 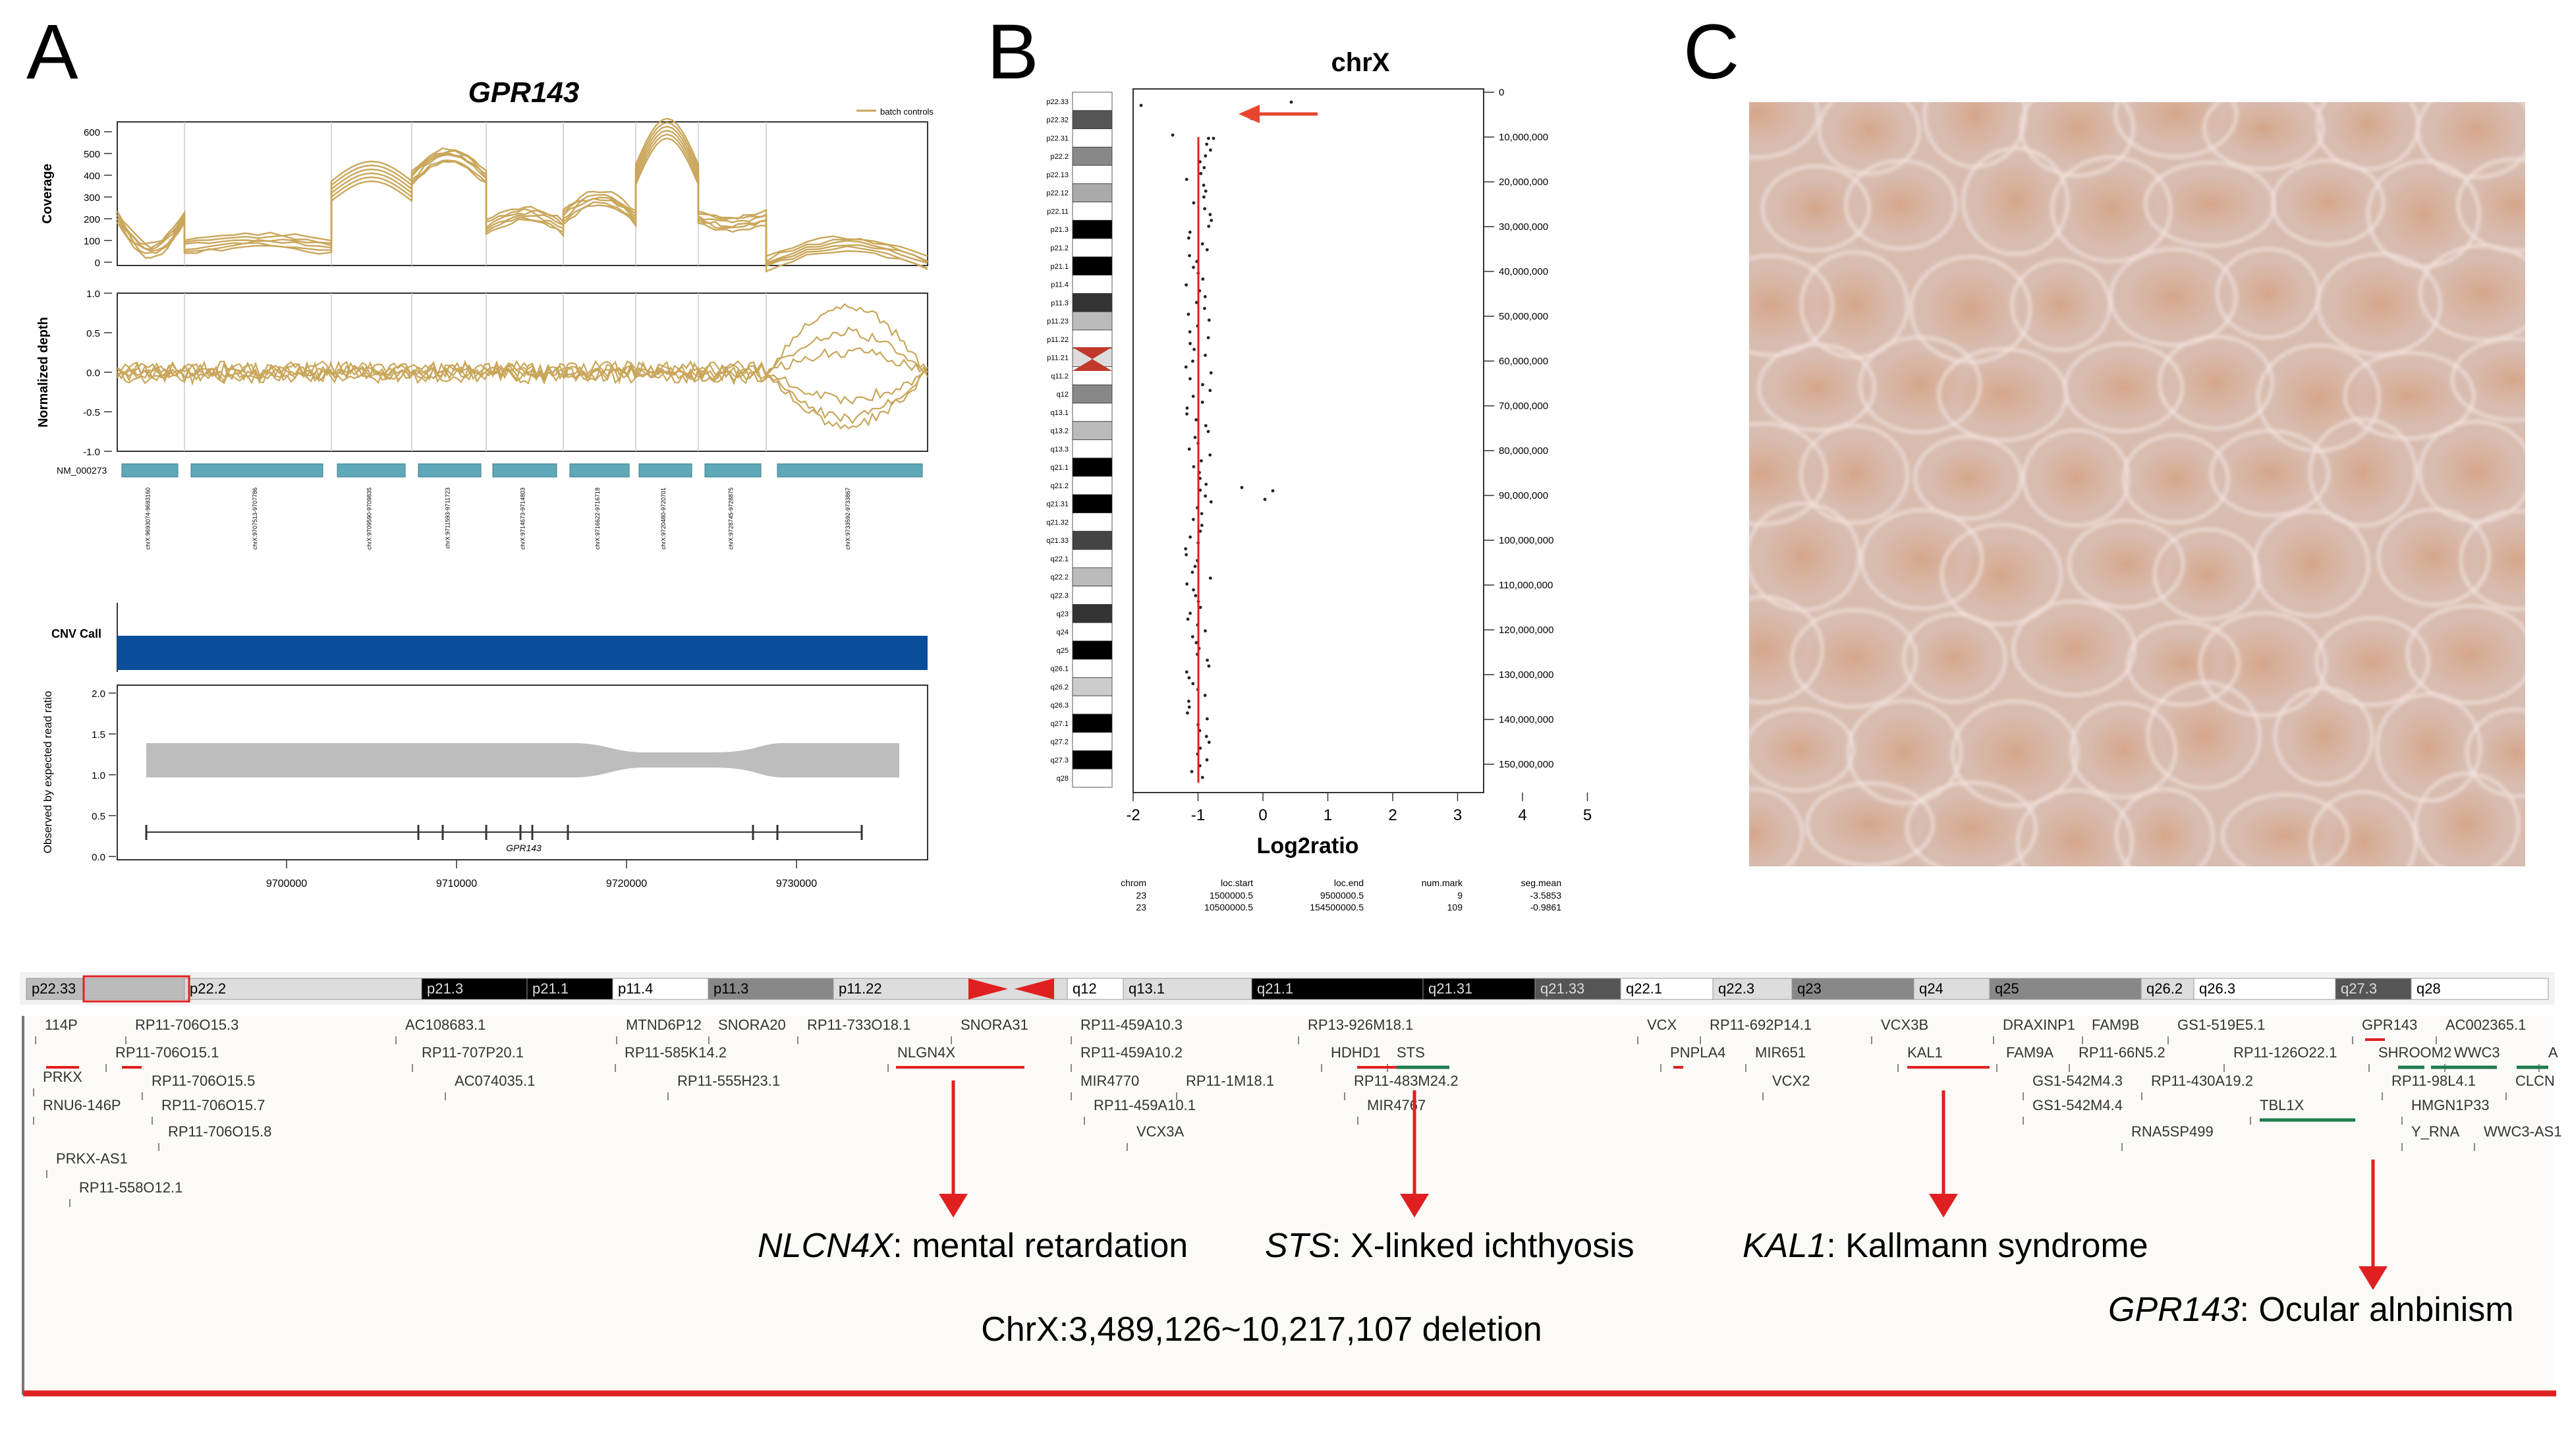 What do you see at coordinates (1058, 211) in the screenshot?
I see `band-label: p22.11` at bounding box center [1058, 211].